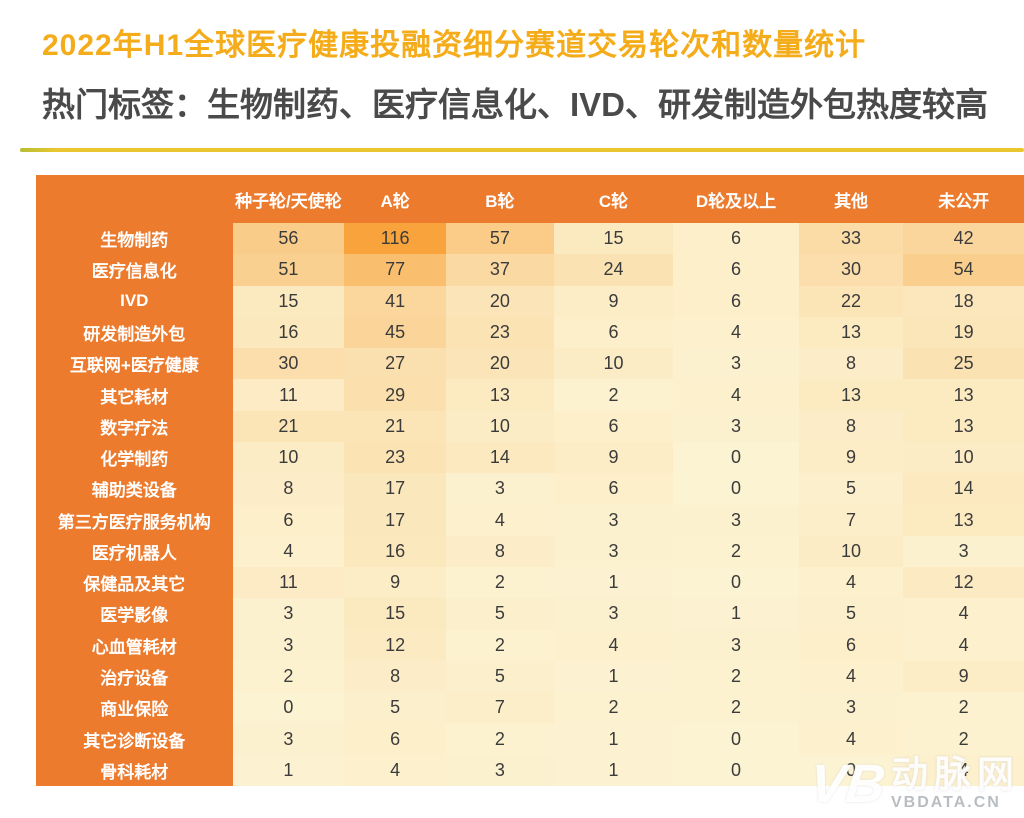 The image size is (1024, 818). What do you see at coordinates (500, 457) in the screenshot?
I see `value-cell: 14` at bounding box center [500, 457].